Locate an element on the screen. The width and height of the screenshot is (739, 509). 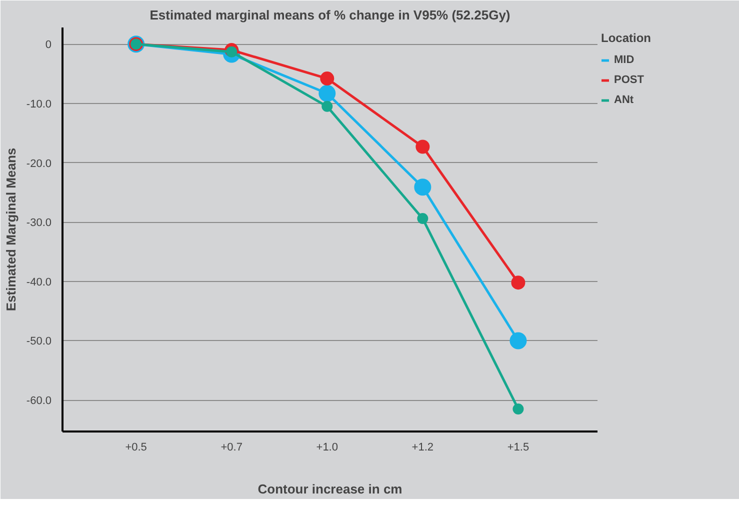
y-tick-label: -60.0 is located at coordinates (39, 401).